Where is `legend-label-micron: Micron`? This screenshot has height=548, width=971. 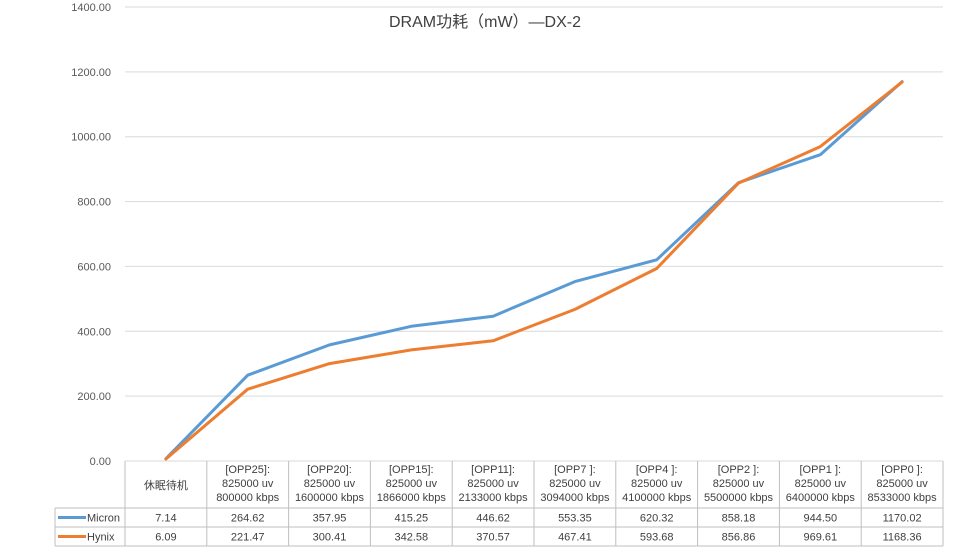 legend-label-micron: Micron is located at coordinates (103, 519).